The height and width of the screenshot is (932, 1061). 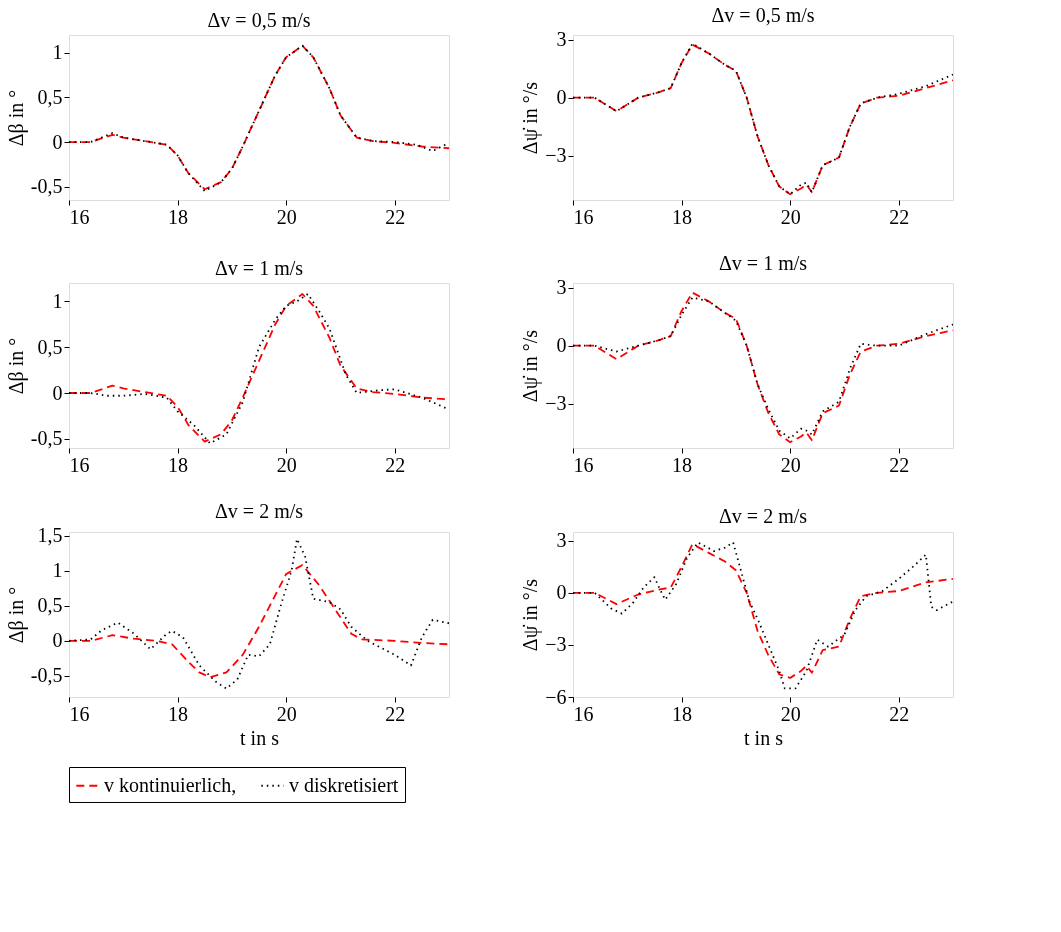 What do you see at coordinates (344, 784) in the screenshot?
I see `legend-label: v diskretisiert` at bounding box center [344, 784].